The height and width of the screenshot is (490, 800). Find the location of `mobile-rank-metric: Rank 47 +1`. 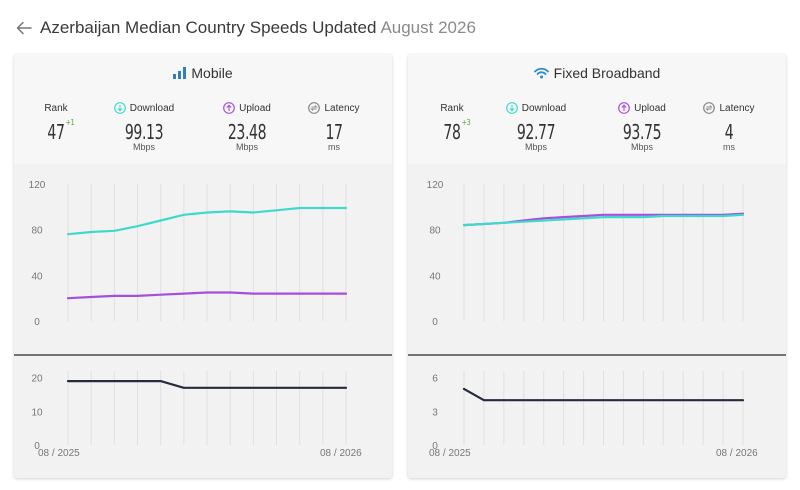

mobile-rank-metric: Rank 47 +1 is located at coordinates (56, 123).